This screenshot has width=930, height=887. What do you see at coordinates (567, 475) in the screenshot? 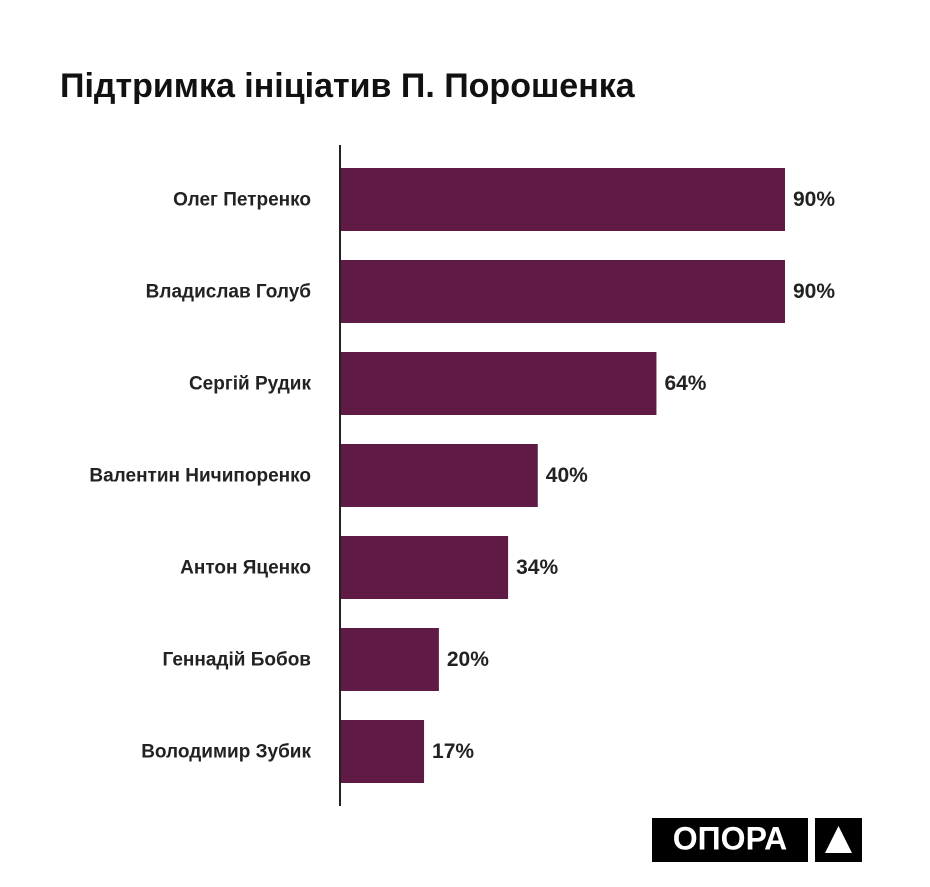
I see `value-label: 40%` at bounding box center [567, 475].